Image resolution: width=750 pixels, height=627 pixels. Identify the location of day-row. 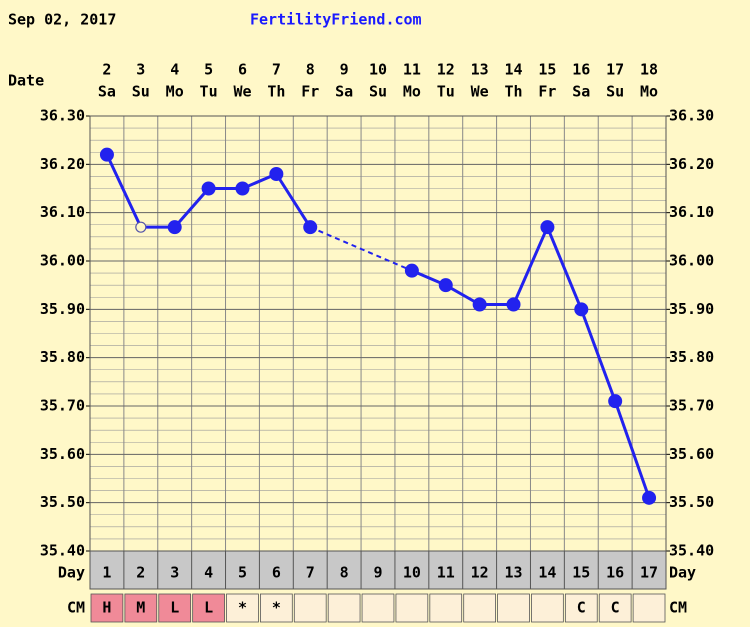
(378, 570).